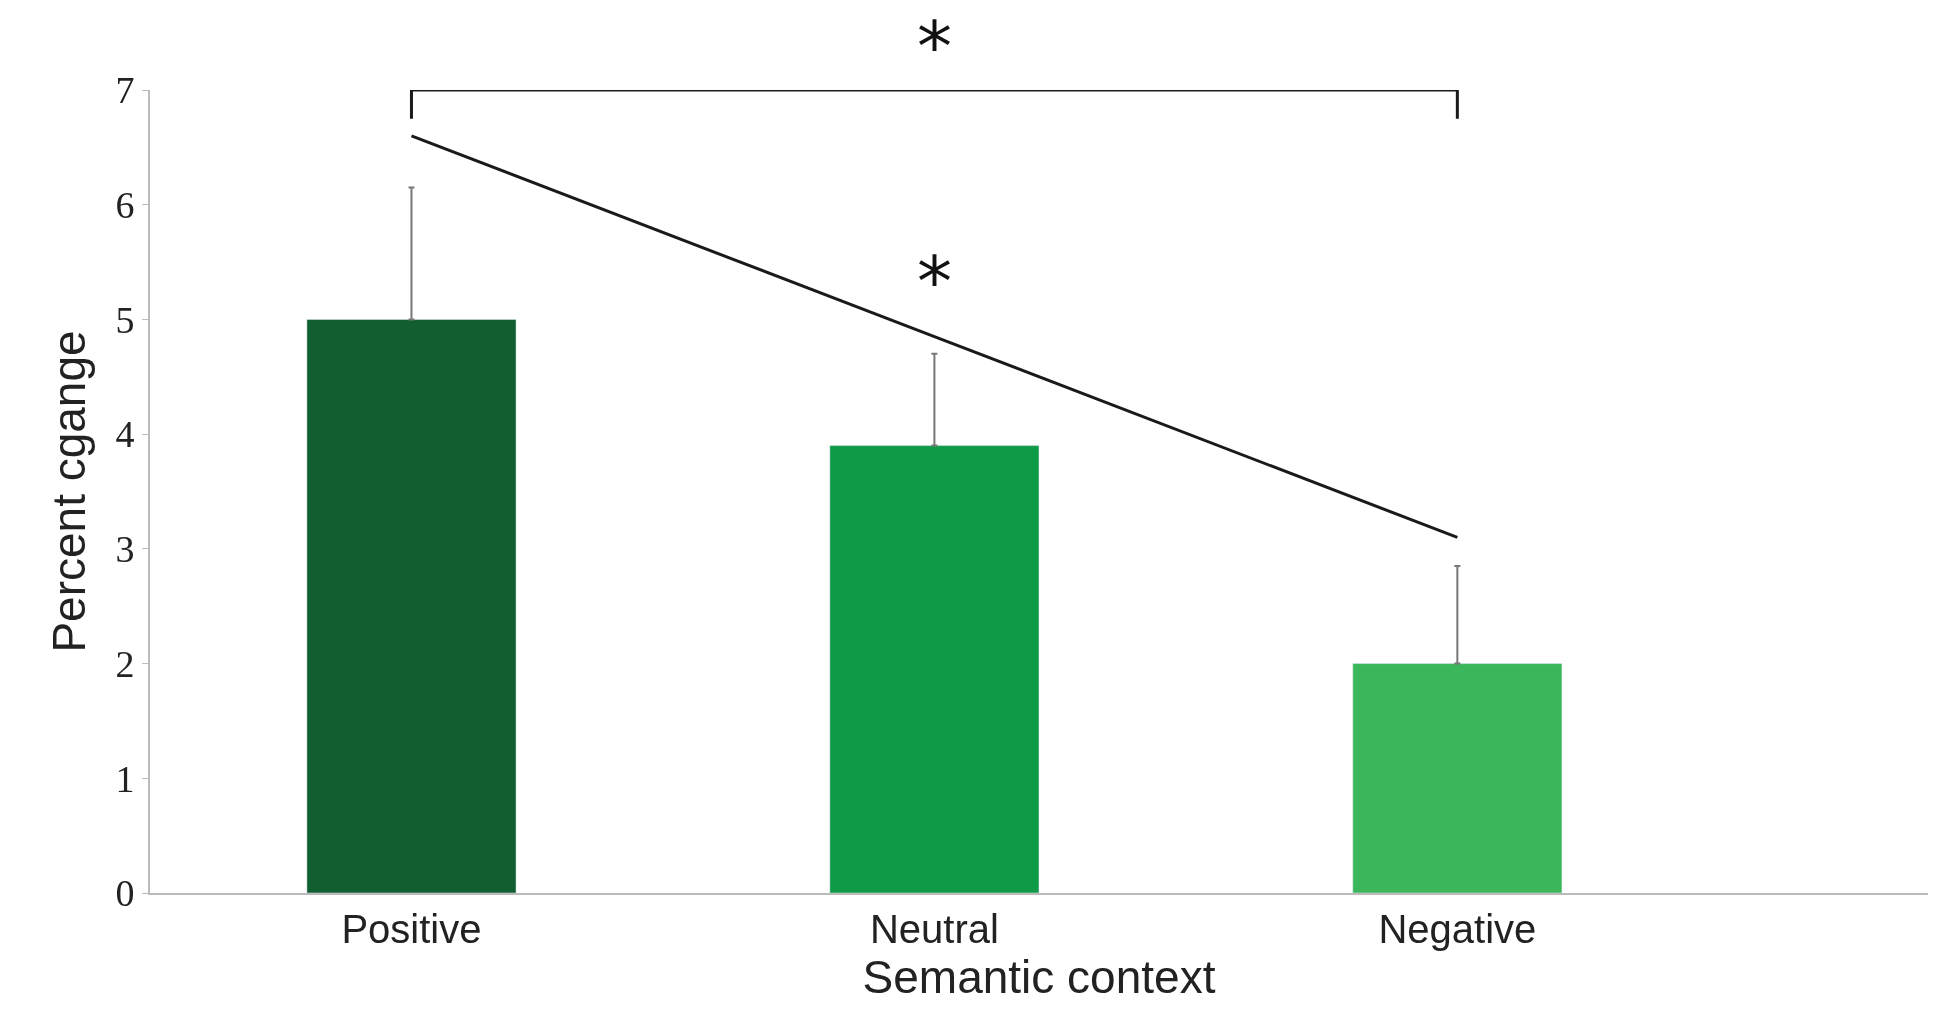  Describe the element at coordinates (125, 205) in the screenshot. I see `y-tick-label: 6` at that location.